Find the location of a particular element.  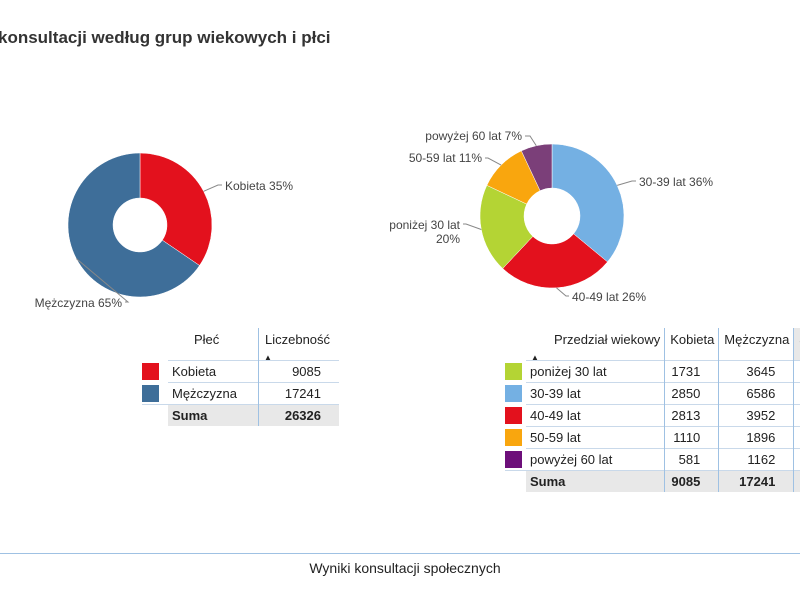

sum-row: Suma 9085 17241 2 is located at coordinates (652, 481).